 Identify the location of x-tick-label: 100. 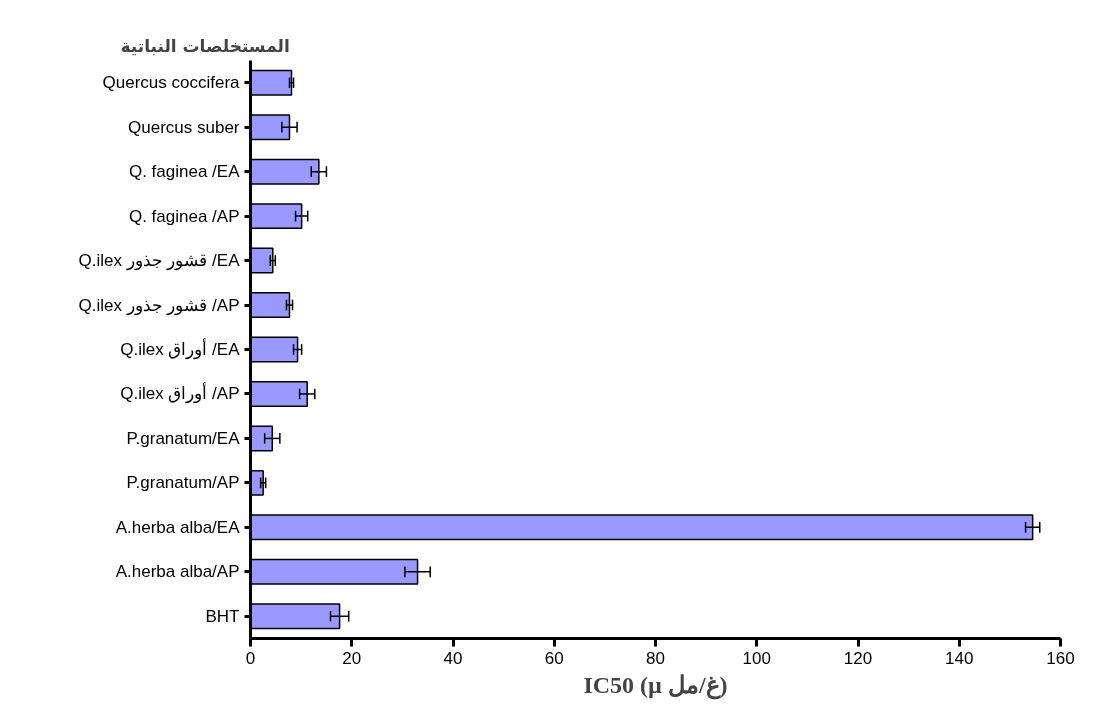
(756, 658).